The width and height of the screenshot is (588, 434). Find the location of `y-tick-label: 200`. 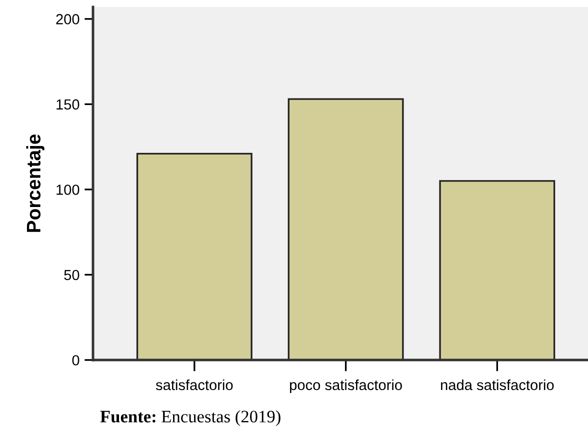

y-tick-label: 200 is located at coordinates (68, 19).